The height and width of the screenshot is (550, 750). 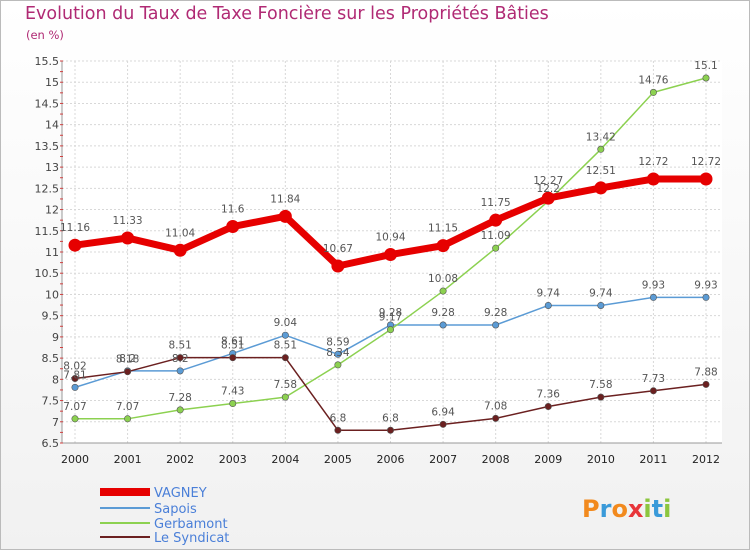 I want to click on data-label: 7.58, so click(x=285, y=385).